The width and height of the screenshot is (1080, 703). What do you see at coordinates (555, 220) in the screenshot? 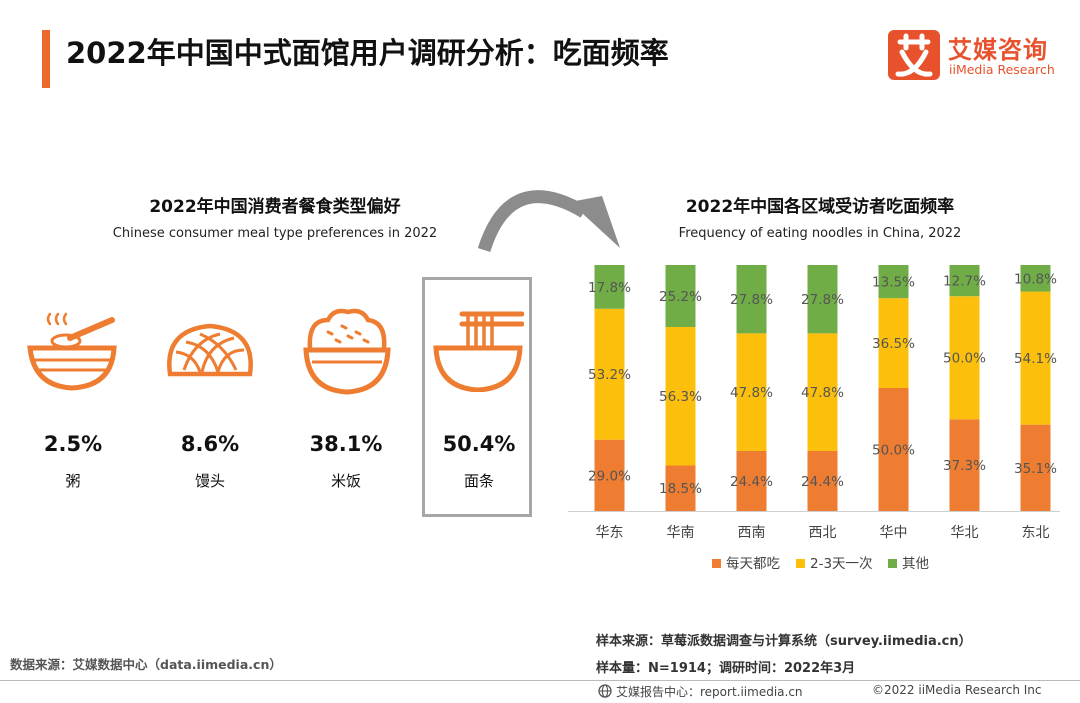
I see `curved-arrow-icon` at bounding box center [555, 220].